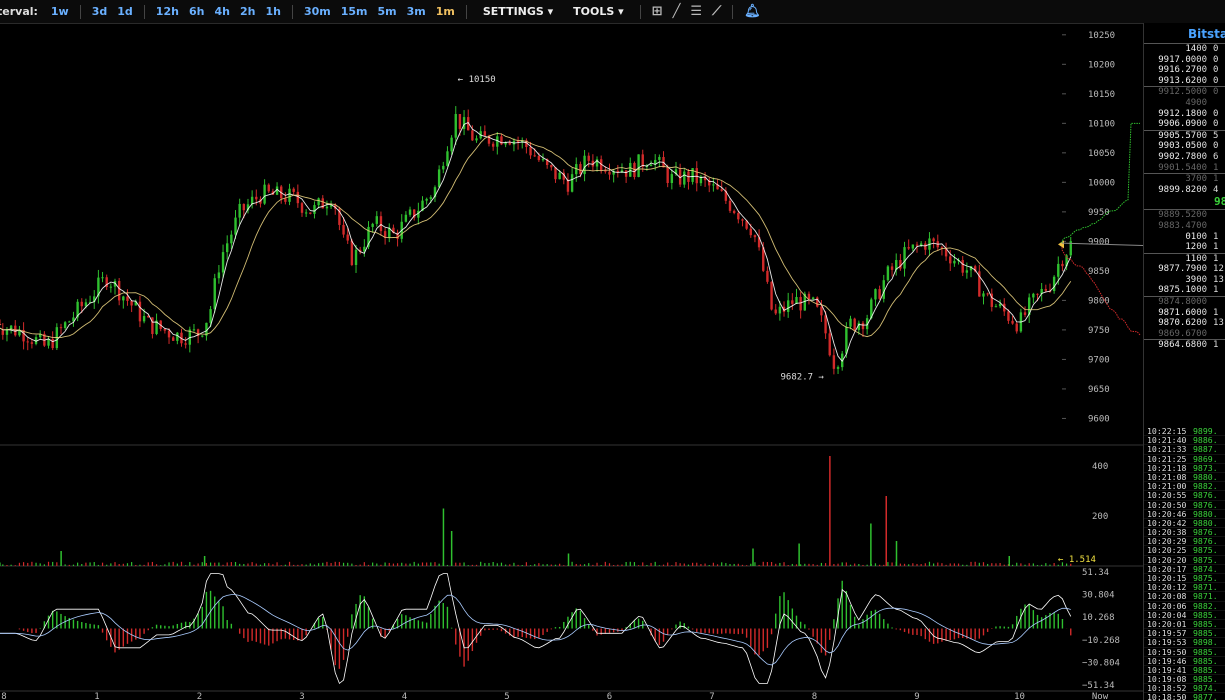  Describe the element at coordinates (445, 11) in the screenshot. I see `interval-button-1m: 1m` at that location.